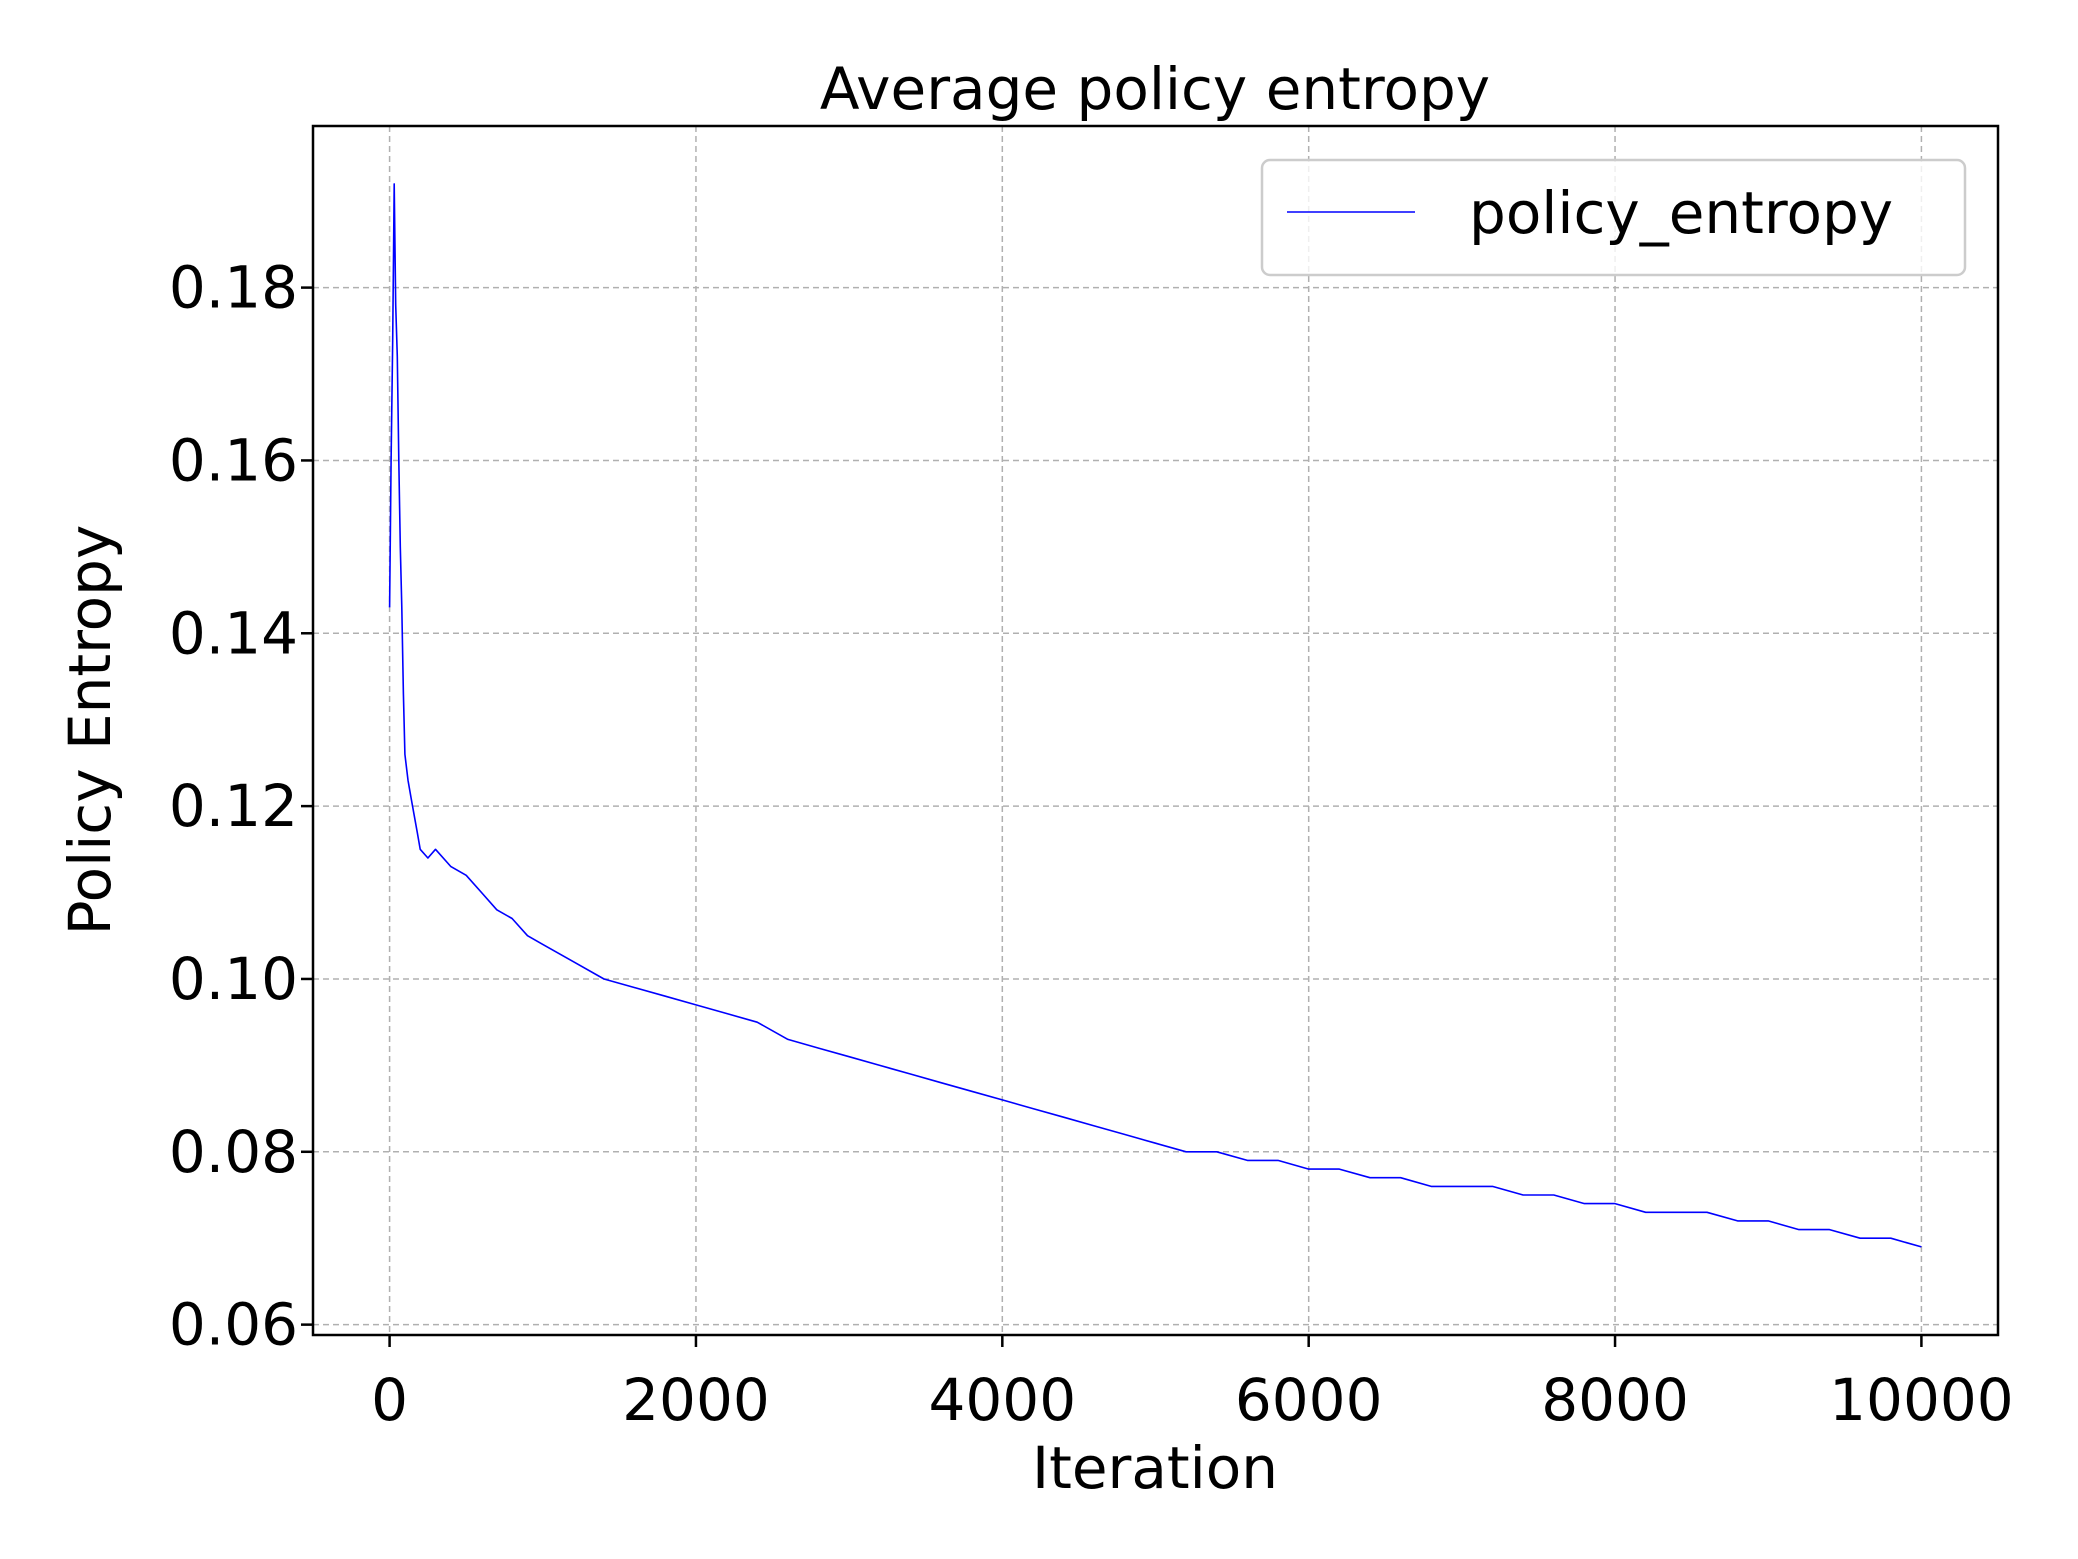 Image resolution: width=2078 pixels, height=1559 pixels. I want to click on y-tick-label: 0.12, so click(233, 806).